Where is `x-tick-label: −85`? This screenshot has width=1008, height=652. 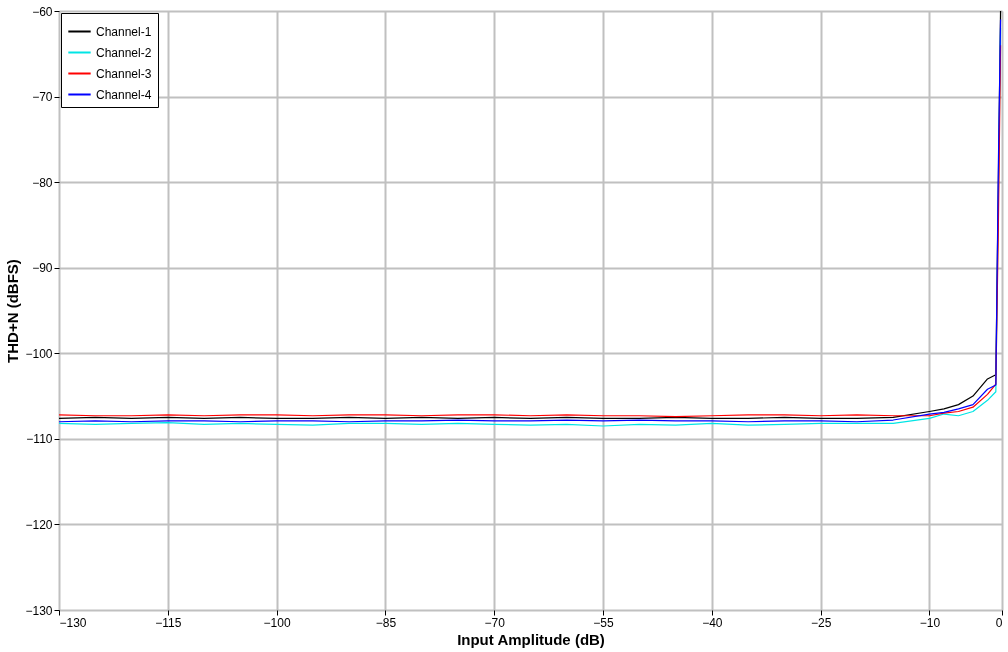 x-tick-label: −85 is located at coordinates (386, 622).